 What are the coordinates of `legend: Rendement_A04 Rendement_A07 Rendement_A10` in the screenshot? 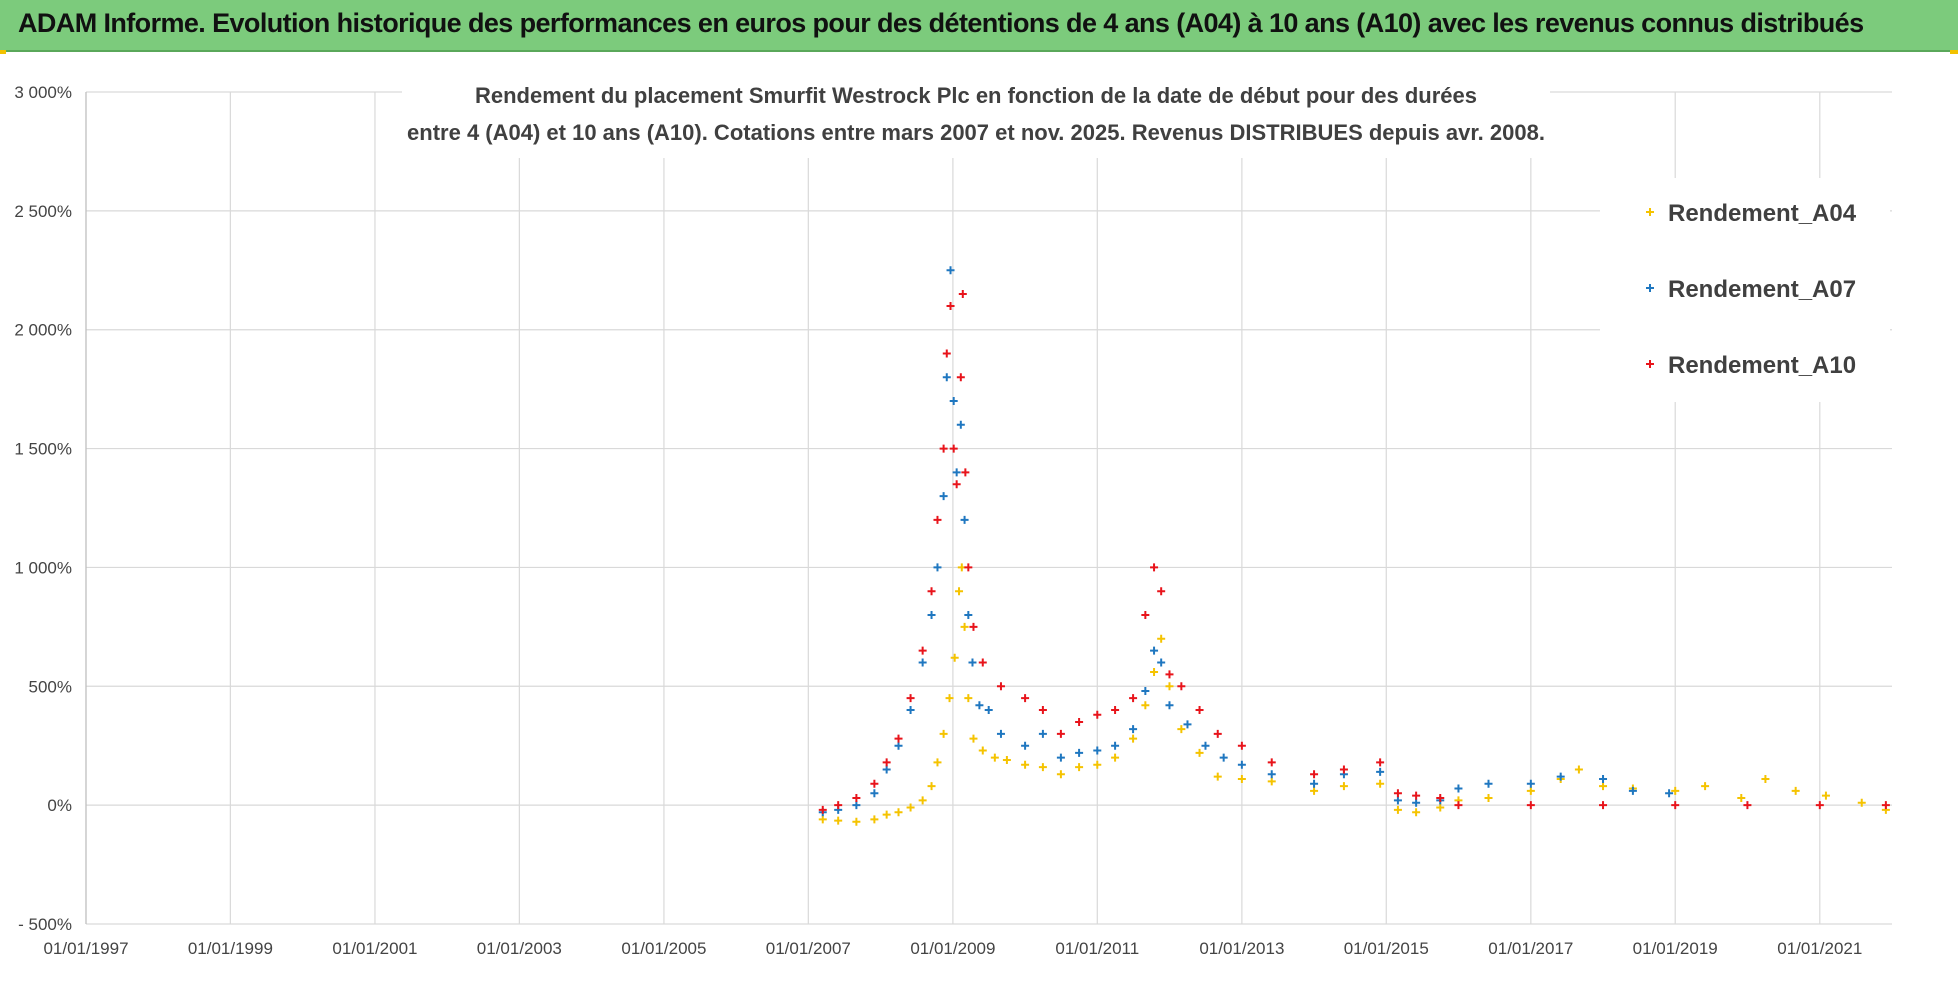 It's located at (1745, 290).